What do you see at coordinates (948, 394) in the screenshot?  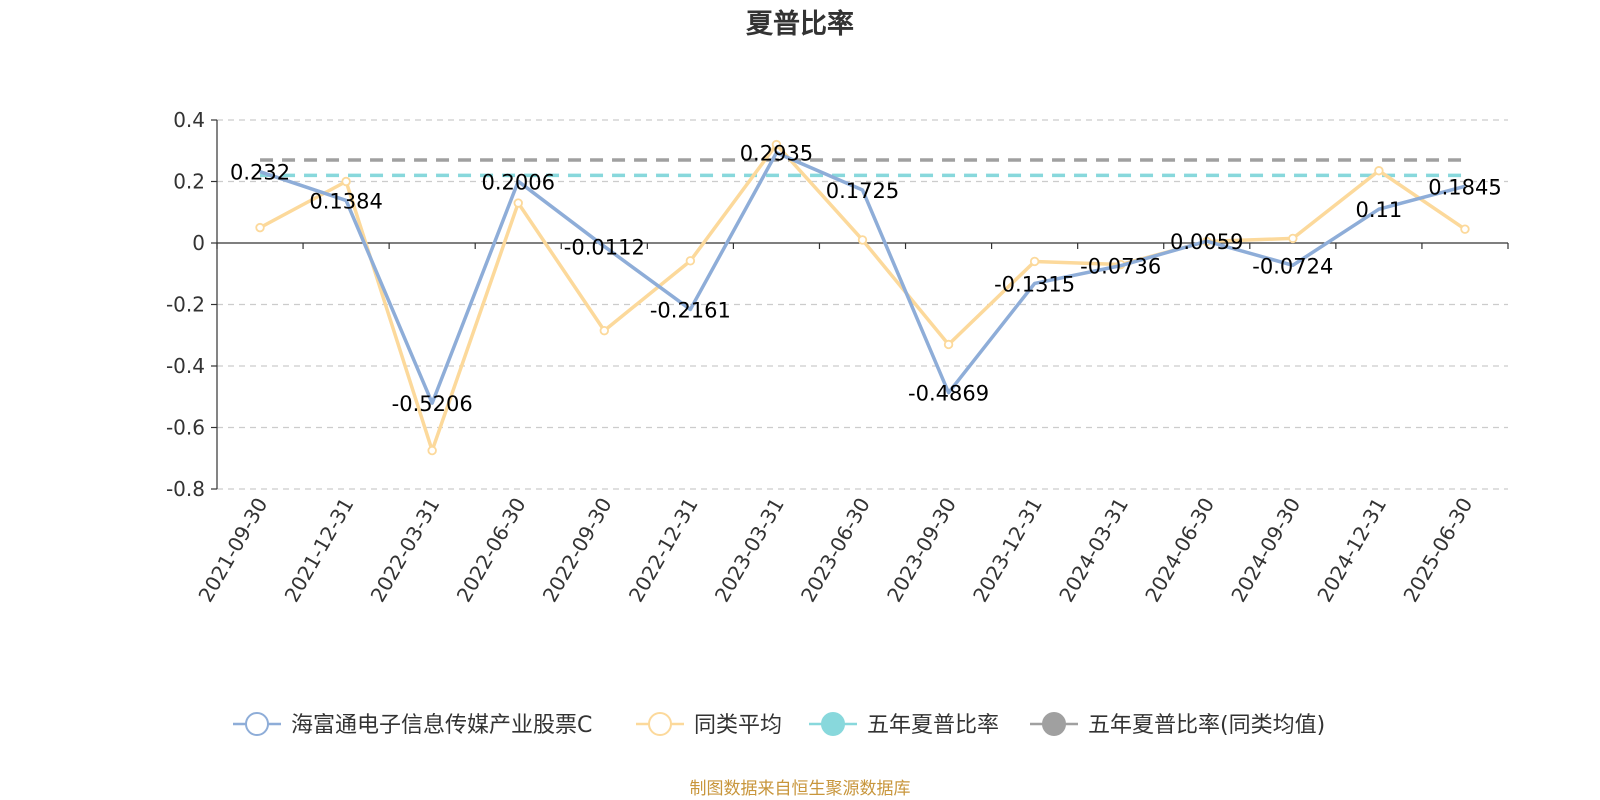 I see `data-label: -0.4869` at bounding box center [948, 394].